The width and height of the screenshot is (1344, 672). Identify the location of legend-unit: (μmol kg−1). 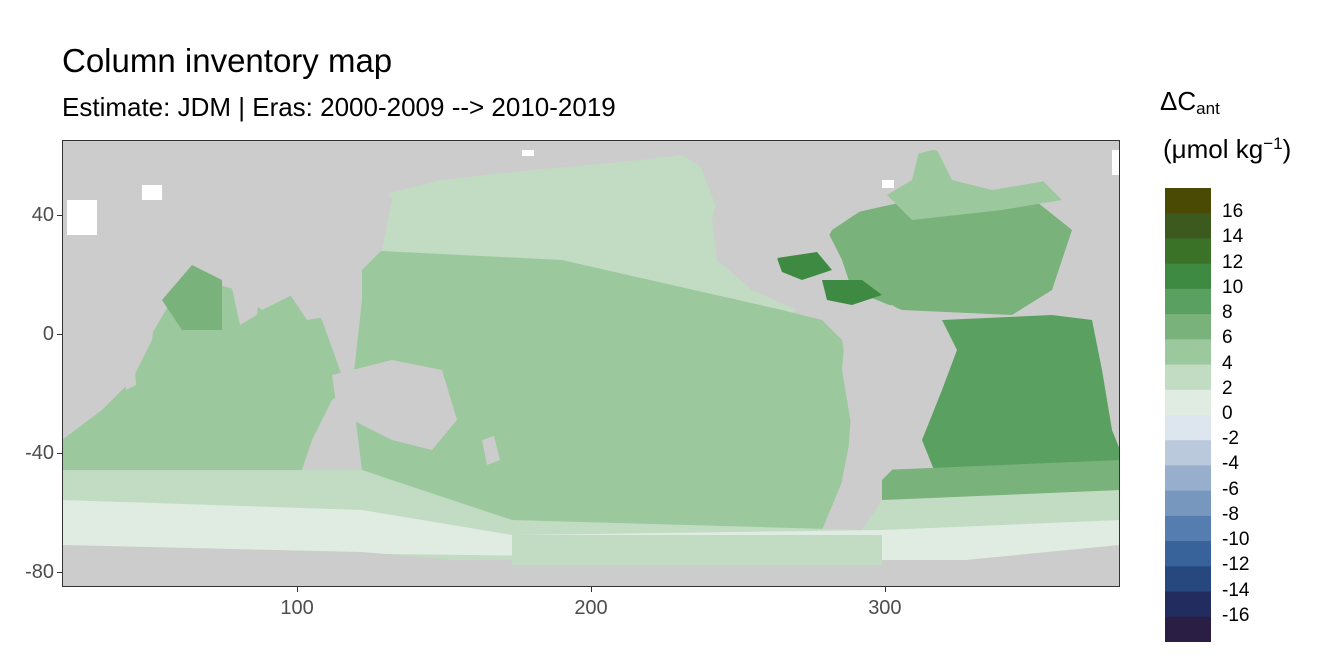
(1227, 149).